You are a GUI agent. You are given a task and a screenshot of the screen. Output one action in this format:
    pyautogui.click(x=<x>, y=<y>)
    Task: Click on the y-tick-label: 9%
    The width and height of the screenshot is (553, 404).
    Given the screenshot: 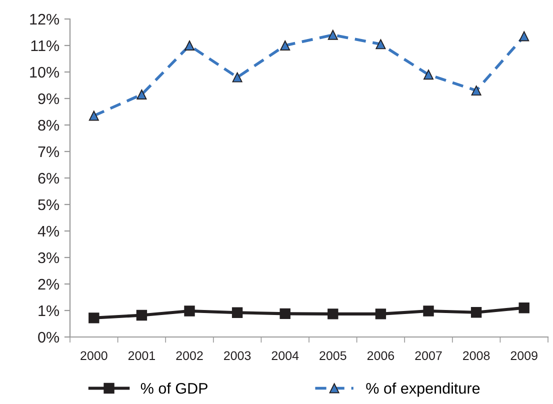 What is the action you would take?
    pyautogui.click(x=49, y=98)
    